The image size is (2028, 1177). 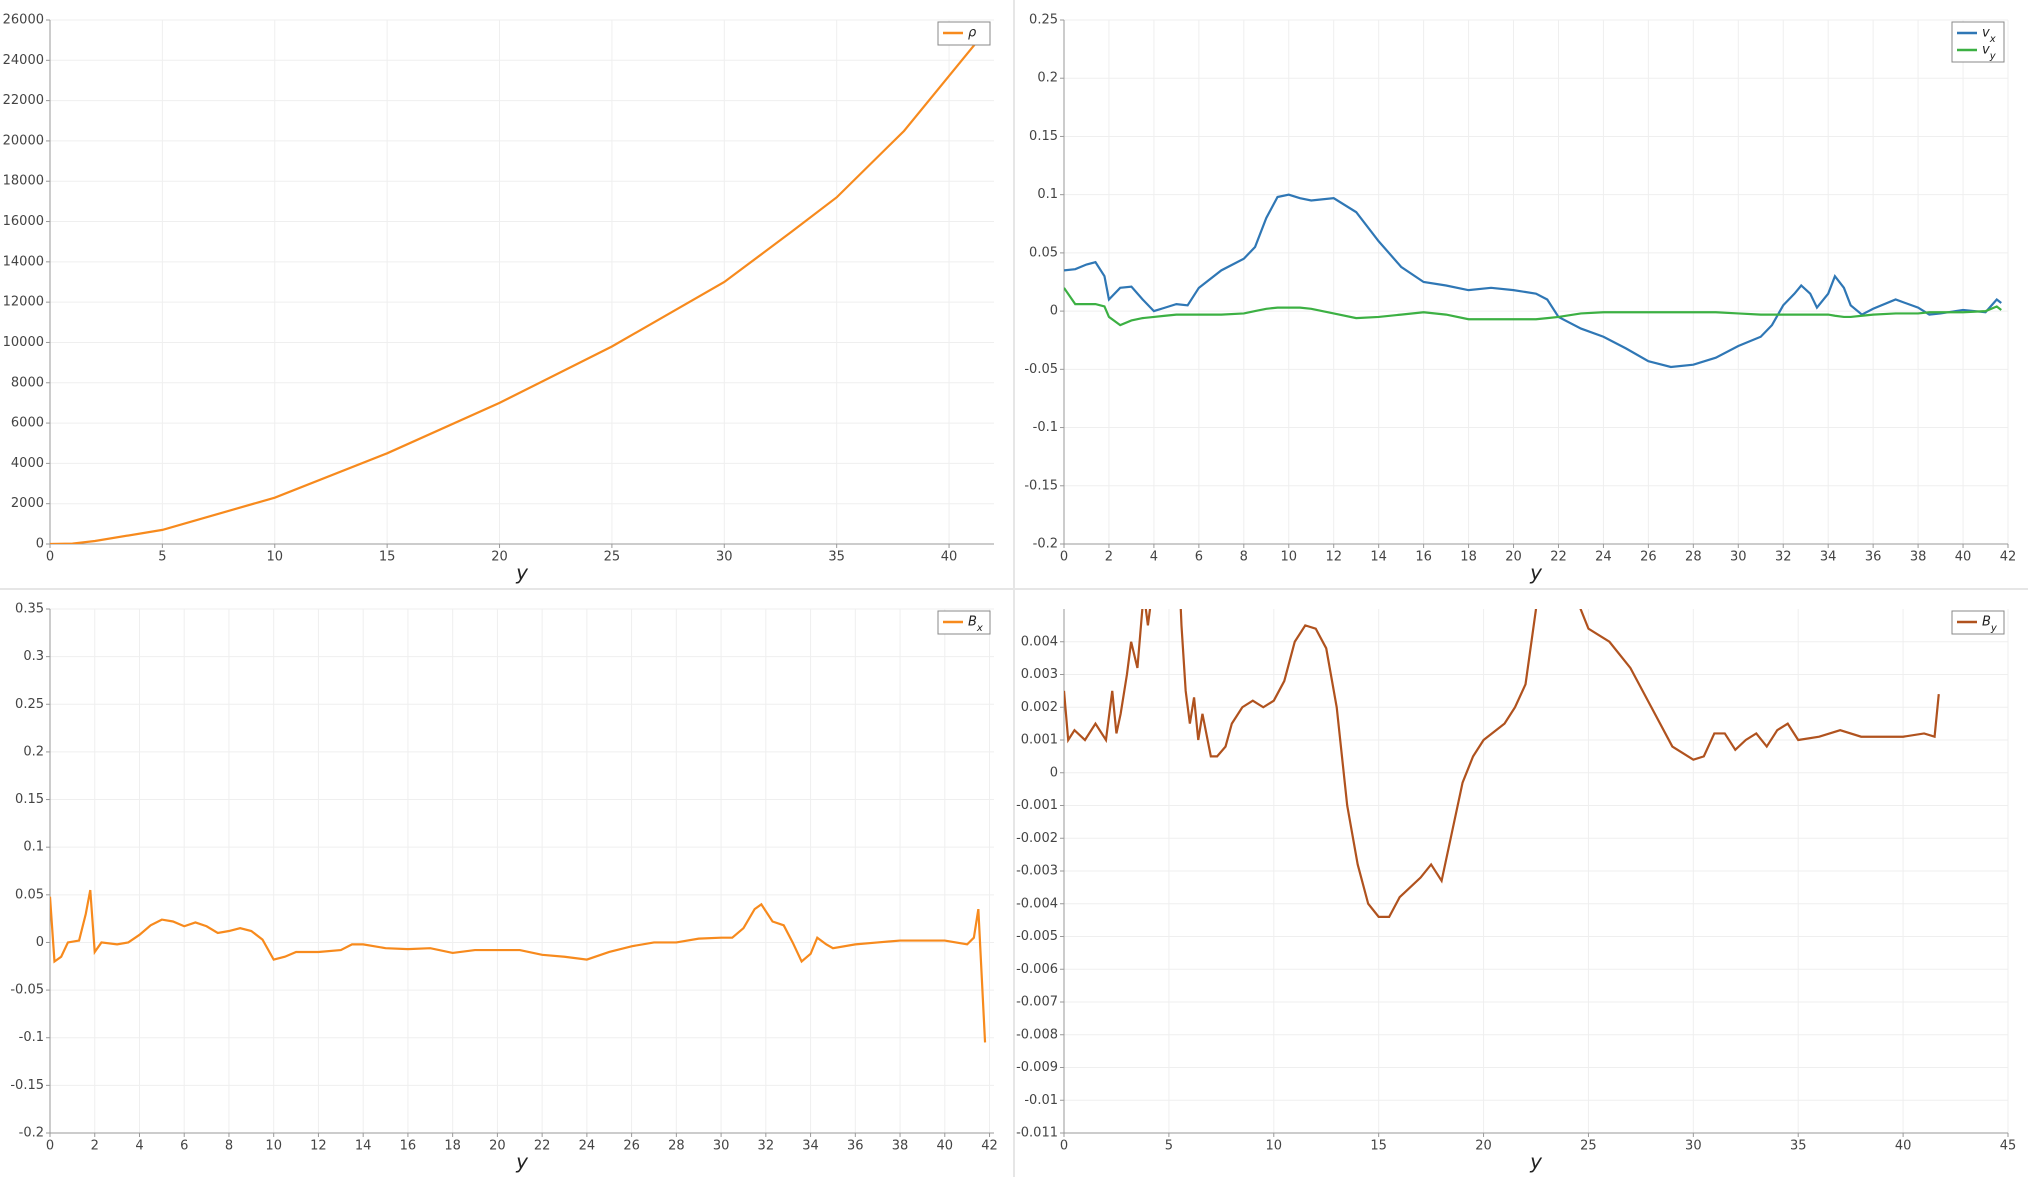 What do you see at coordinates (31, 1037) in the screenshot?
I see `y-tick-label: -0.1` at bounding box center [31, 1037].